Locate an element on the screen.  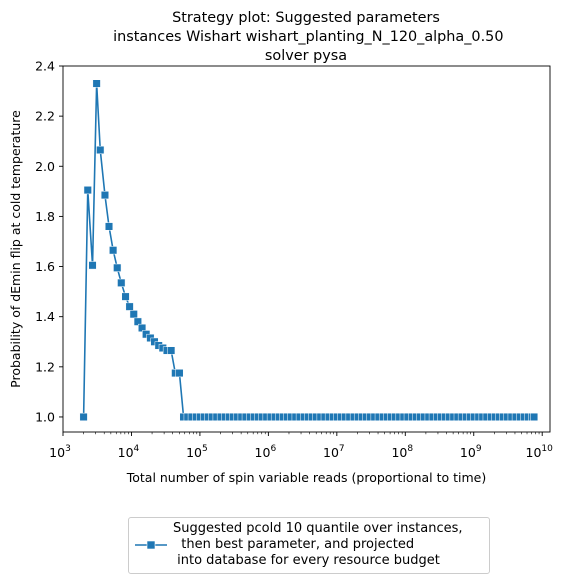
y-tick-label: 1.8 is located at coordinates (45, 216).